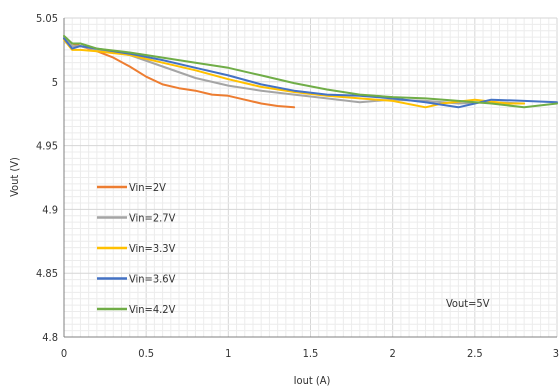  I want to click on legend-label: Vin=4.2V, so click(152, 309).